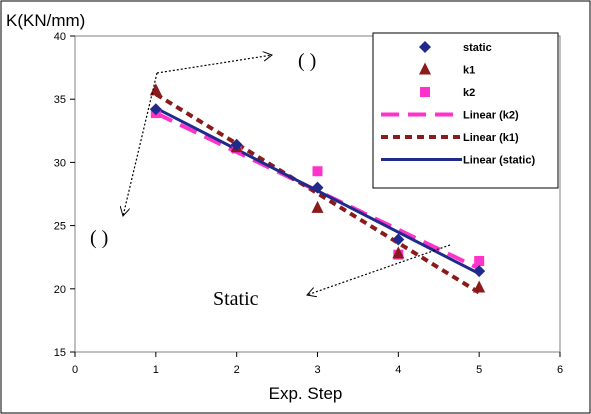  What do you see at coordinates (237, 370) in the screenshot?
I see `x-tick-label: 2` at bounding box center [237, 370].